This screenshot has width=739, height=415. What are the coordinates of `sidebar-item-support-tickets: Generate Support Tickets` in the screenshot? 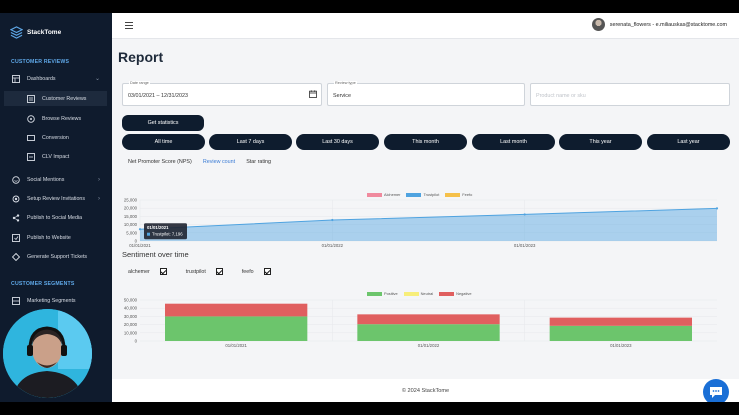 It's located at (56, 256).